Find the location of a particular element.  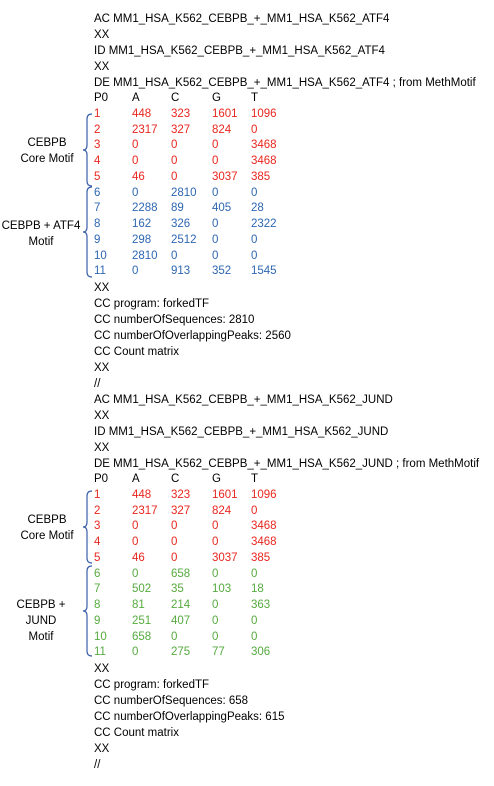

matrix-cell: 11 is located at coordinates (100, 652).